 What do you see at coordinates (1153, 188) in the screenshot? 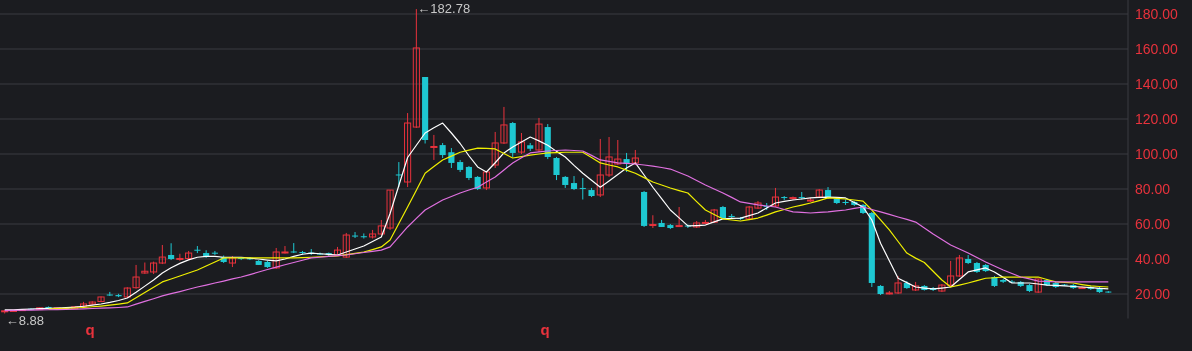
I see `y-tick-label: 80.00` at bounding box center [1153, 188].